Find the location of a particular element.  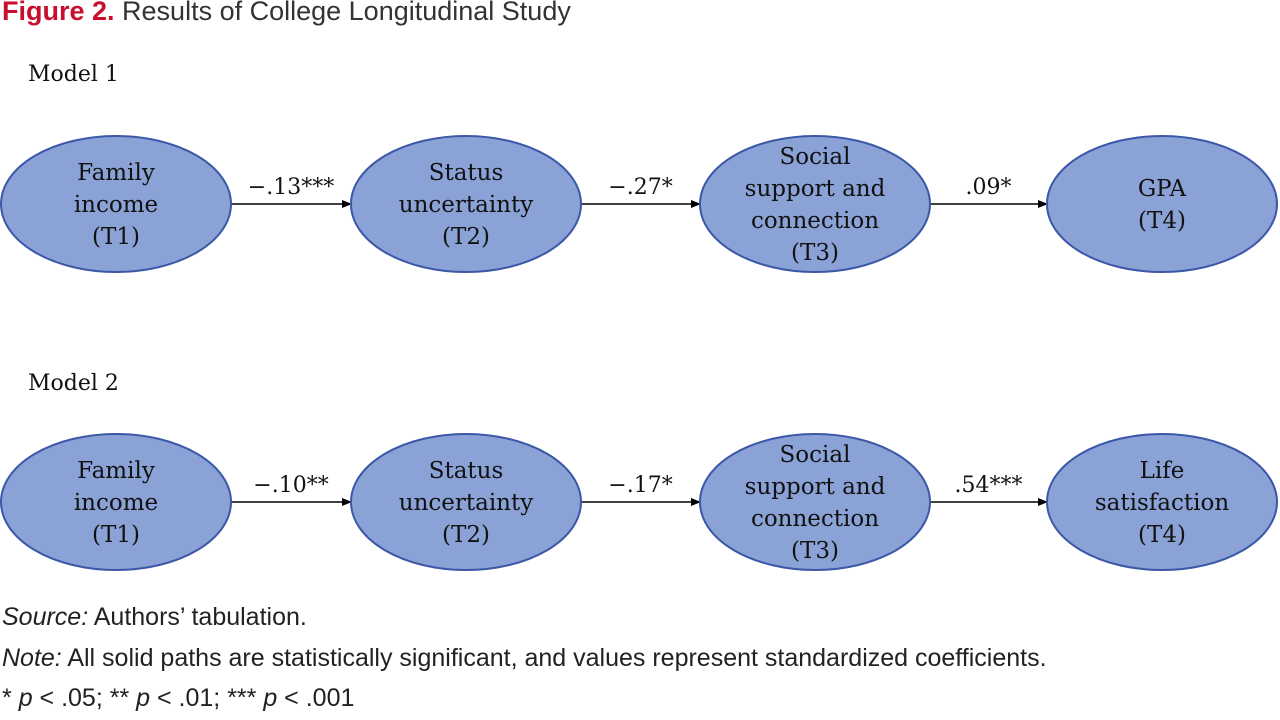

path-coefficient-2: −.17* is located at coordinates (640, 485).